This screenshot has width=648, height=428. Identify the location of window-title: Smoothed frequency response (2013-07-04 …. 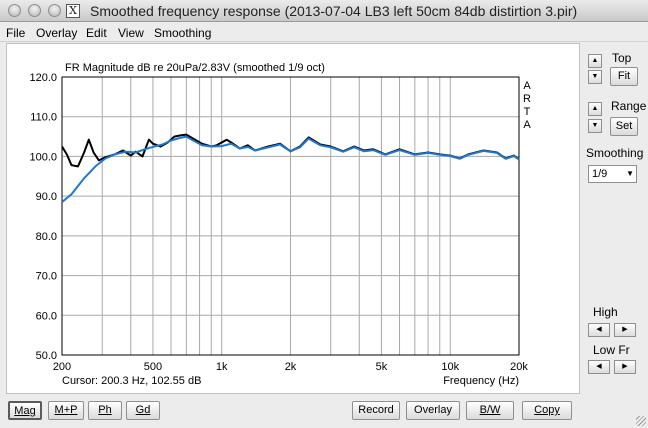
(334, 11).